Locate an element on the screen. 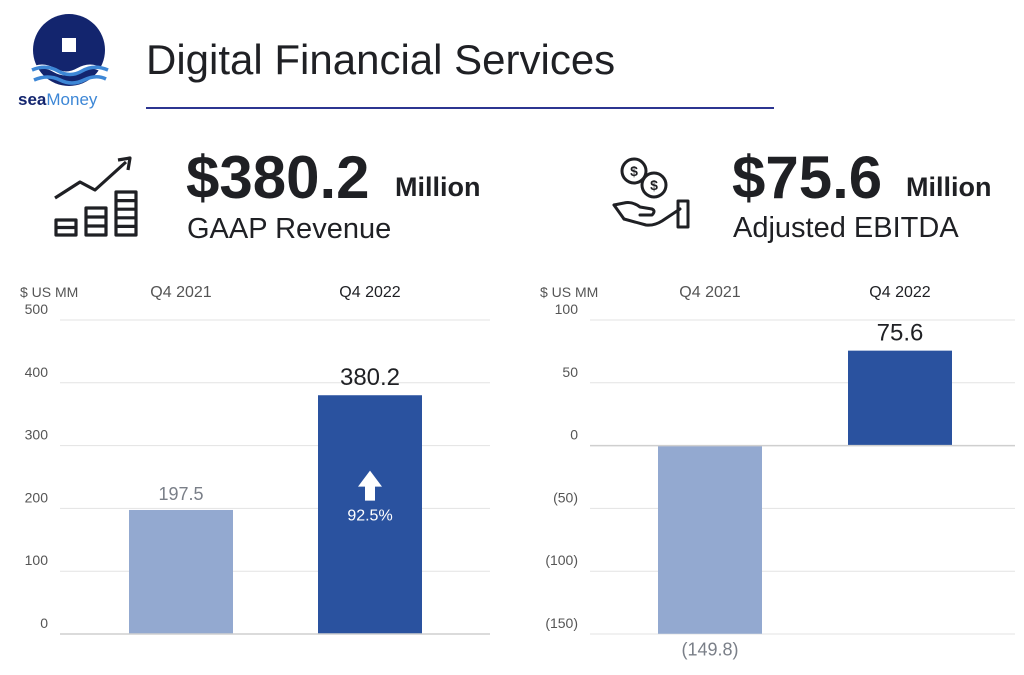 This screenshot has height=675, width=1024. y-tick-label: (100) is located at coordinates (561, 560).